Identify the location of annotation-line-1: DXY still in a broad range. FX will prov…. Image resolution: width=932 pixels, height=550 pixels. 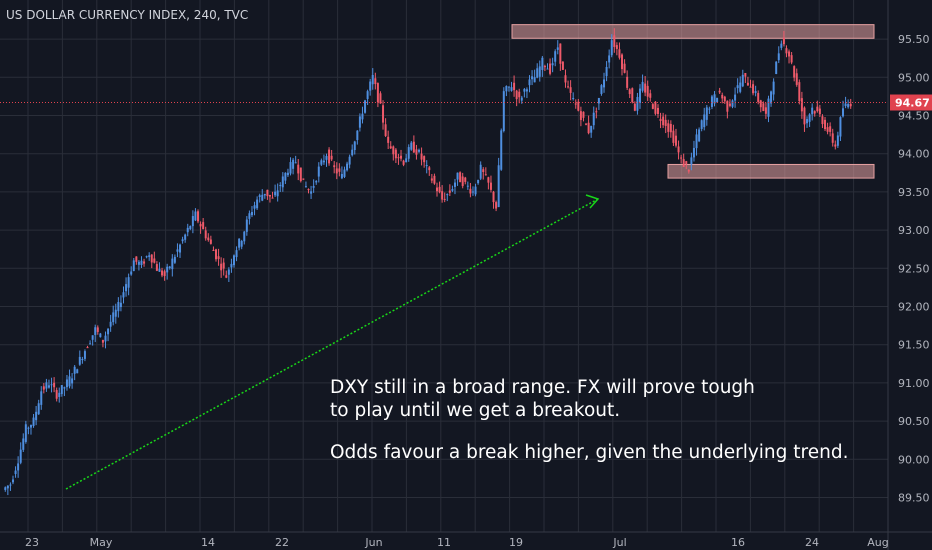
(542, 387).